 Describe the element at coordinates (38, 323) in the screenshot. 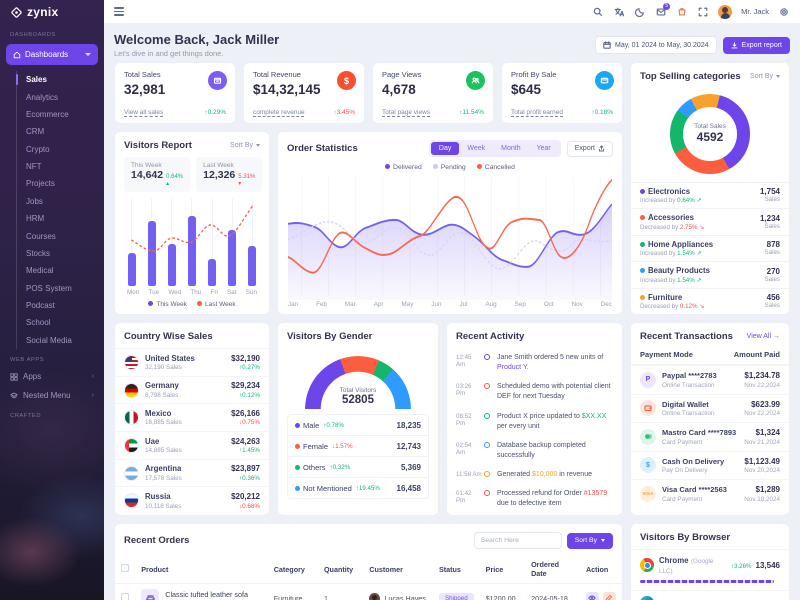

I see `sidebar-item-school: School` at that location.